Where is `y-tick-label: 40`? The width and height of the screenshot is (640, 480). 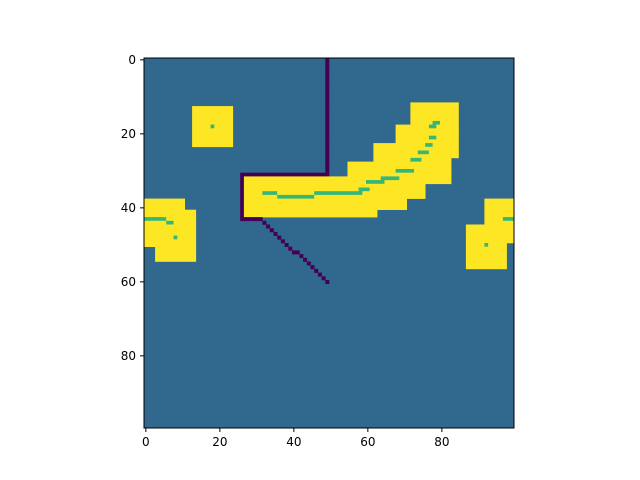
y-tick-label: 40 is located at coordinates (128, 208).